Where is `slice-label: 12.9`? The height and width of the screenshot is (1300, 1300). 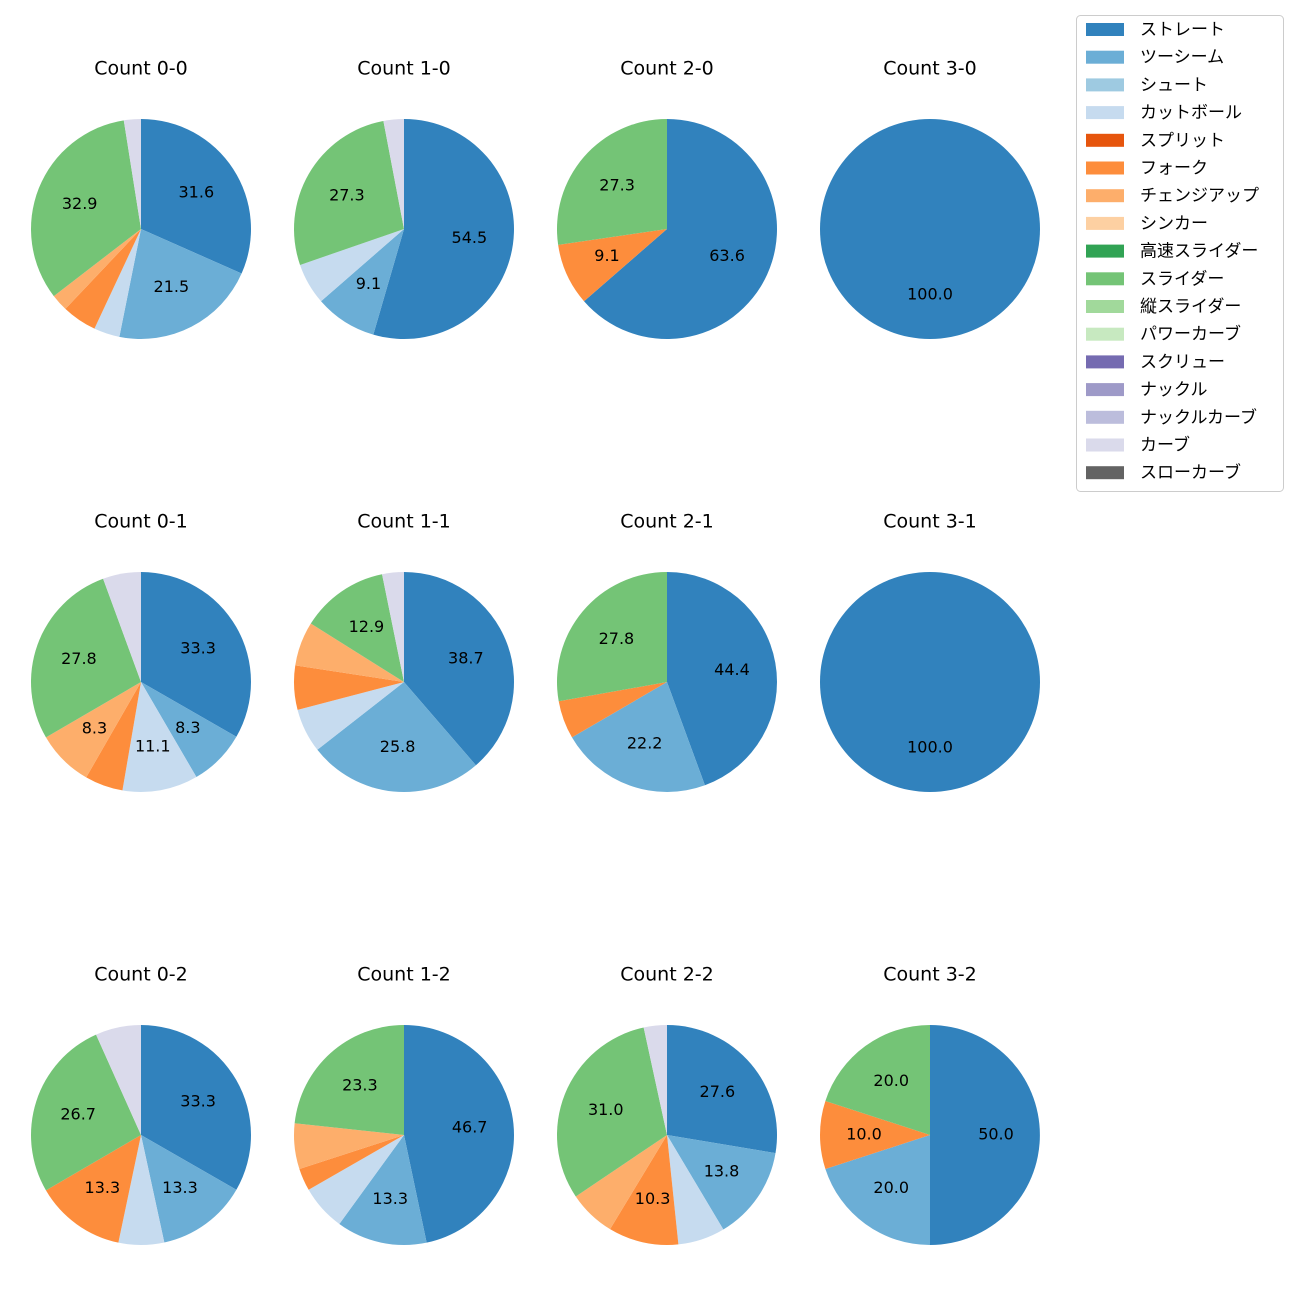 slice-label: 12.9 is located at coordinates (367, 626).